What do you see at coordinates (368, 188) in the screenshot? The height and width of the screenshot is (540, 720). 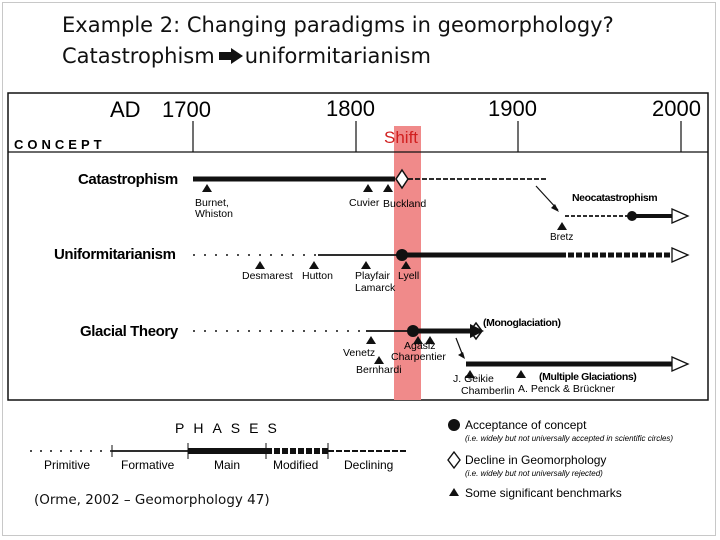 I see `catastrophism-benchmark-cuvier` at bounding box center [368, 188].